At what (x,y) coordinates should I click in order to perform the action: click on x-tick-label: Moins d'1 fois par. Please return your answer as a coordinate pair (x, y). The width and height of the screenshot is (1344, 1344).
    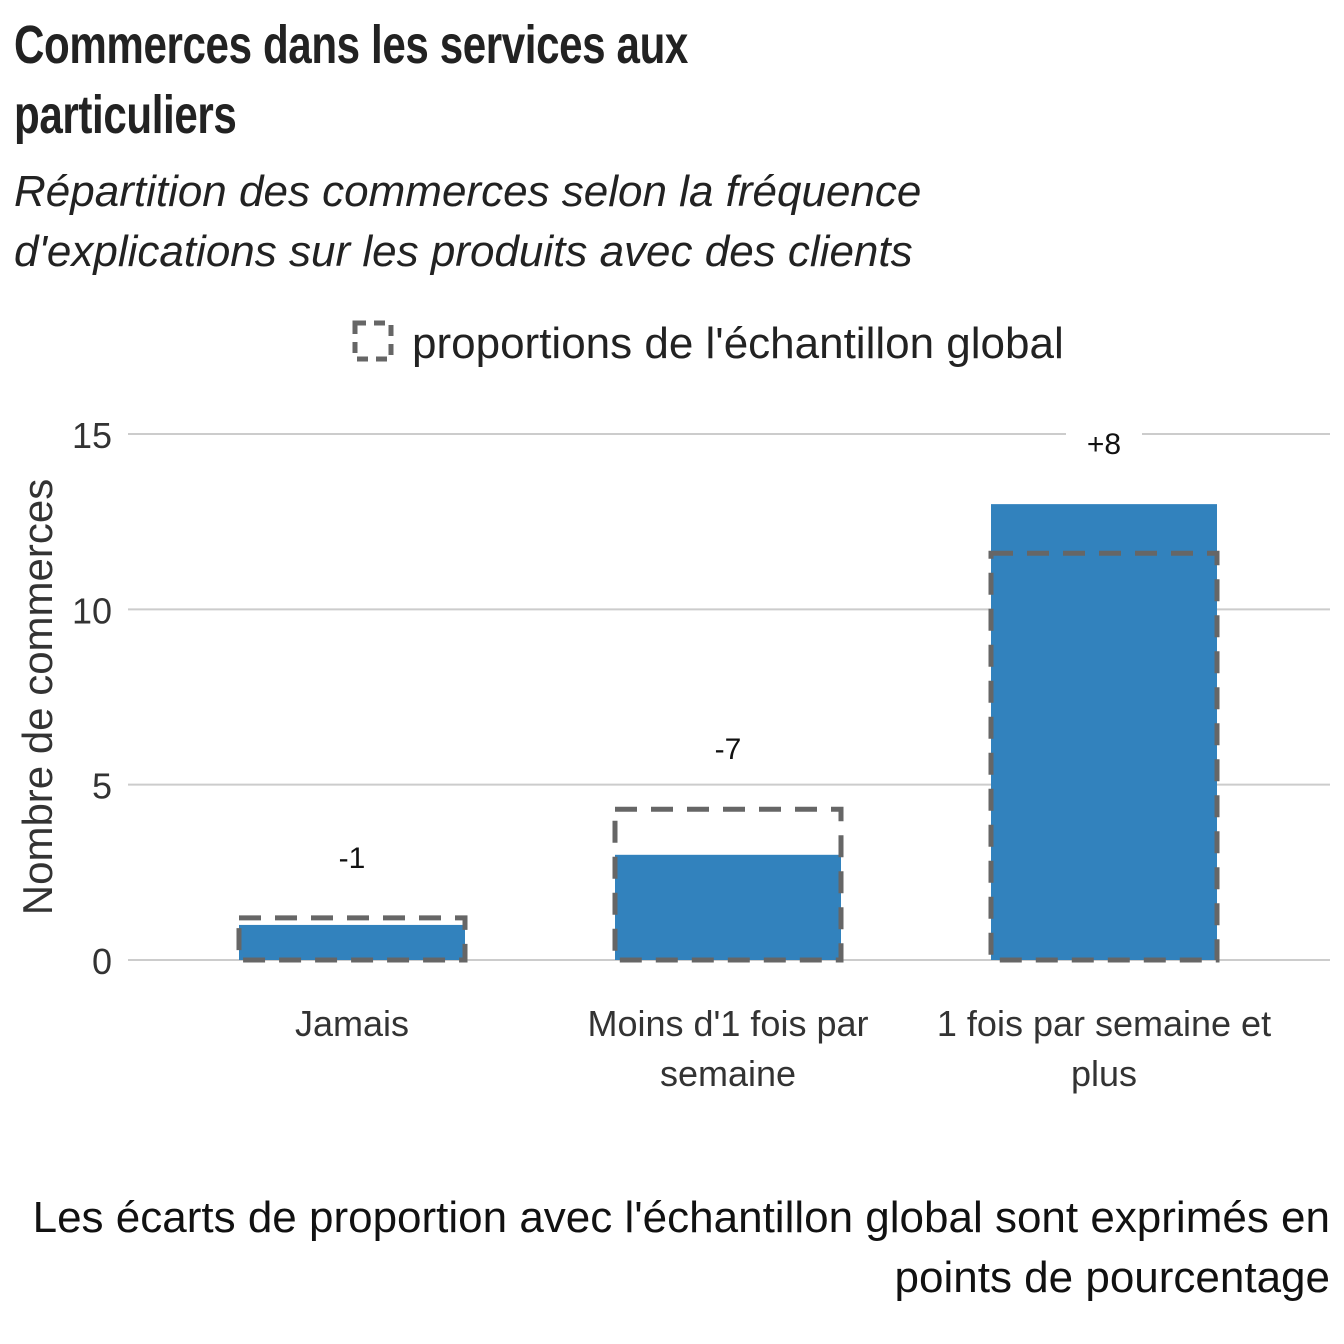
    Looking at the image, I should click on (727, 1023).